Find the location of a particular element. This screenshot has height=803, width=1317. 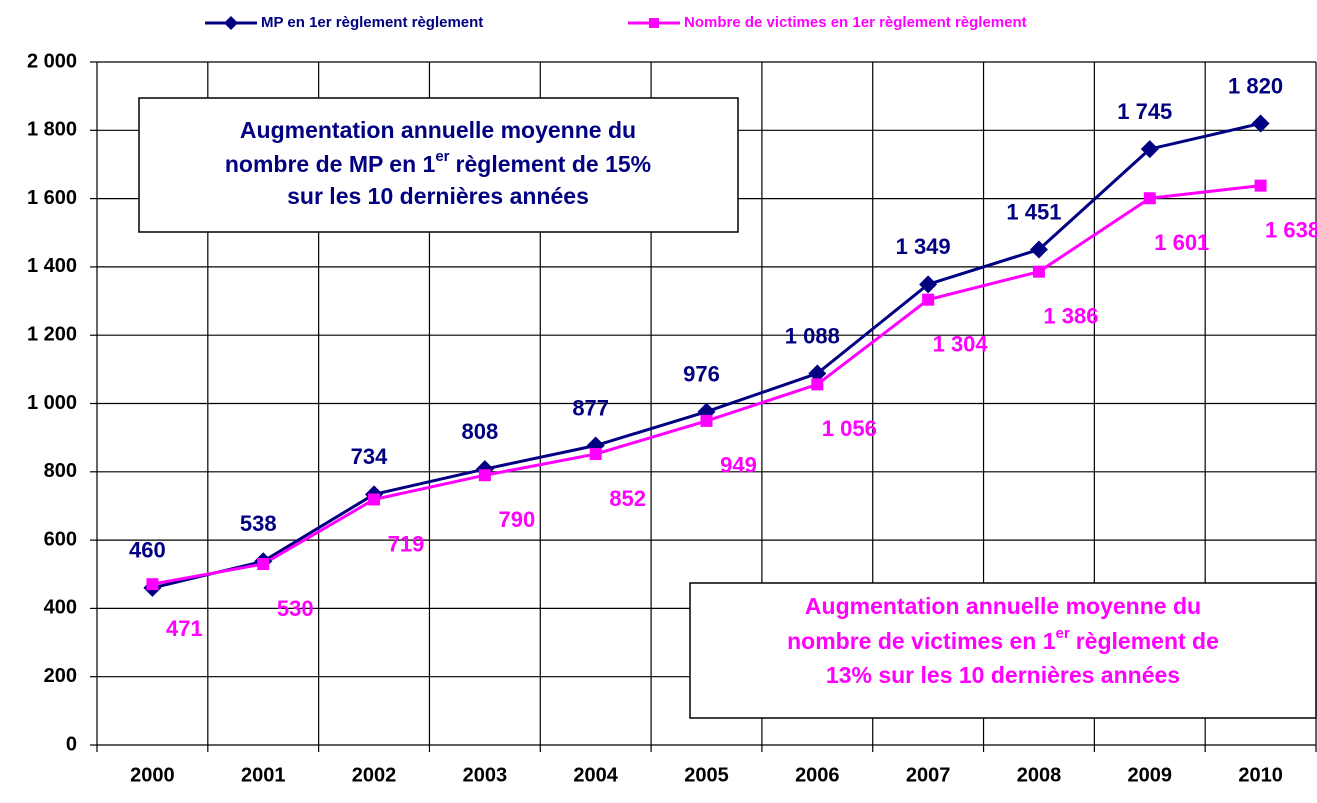

x-tick-label: 2009 is located at coordinates (1150, 775).